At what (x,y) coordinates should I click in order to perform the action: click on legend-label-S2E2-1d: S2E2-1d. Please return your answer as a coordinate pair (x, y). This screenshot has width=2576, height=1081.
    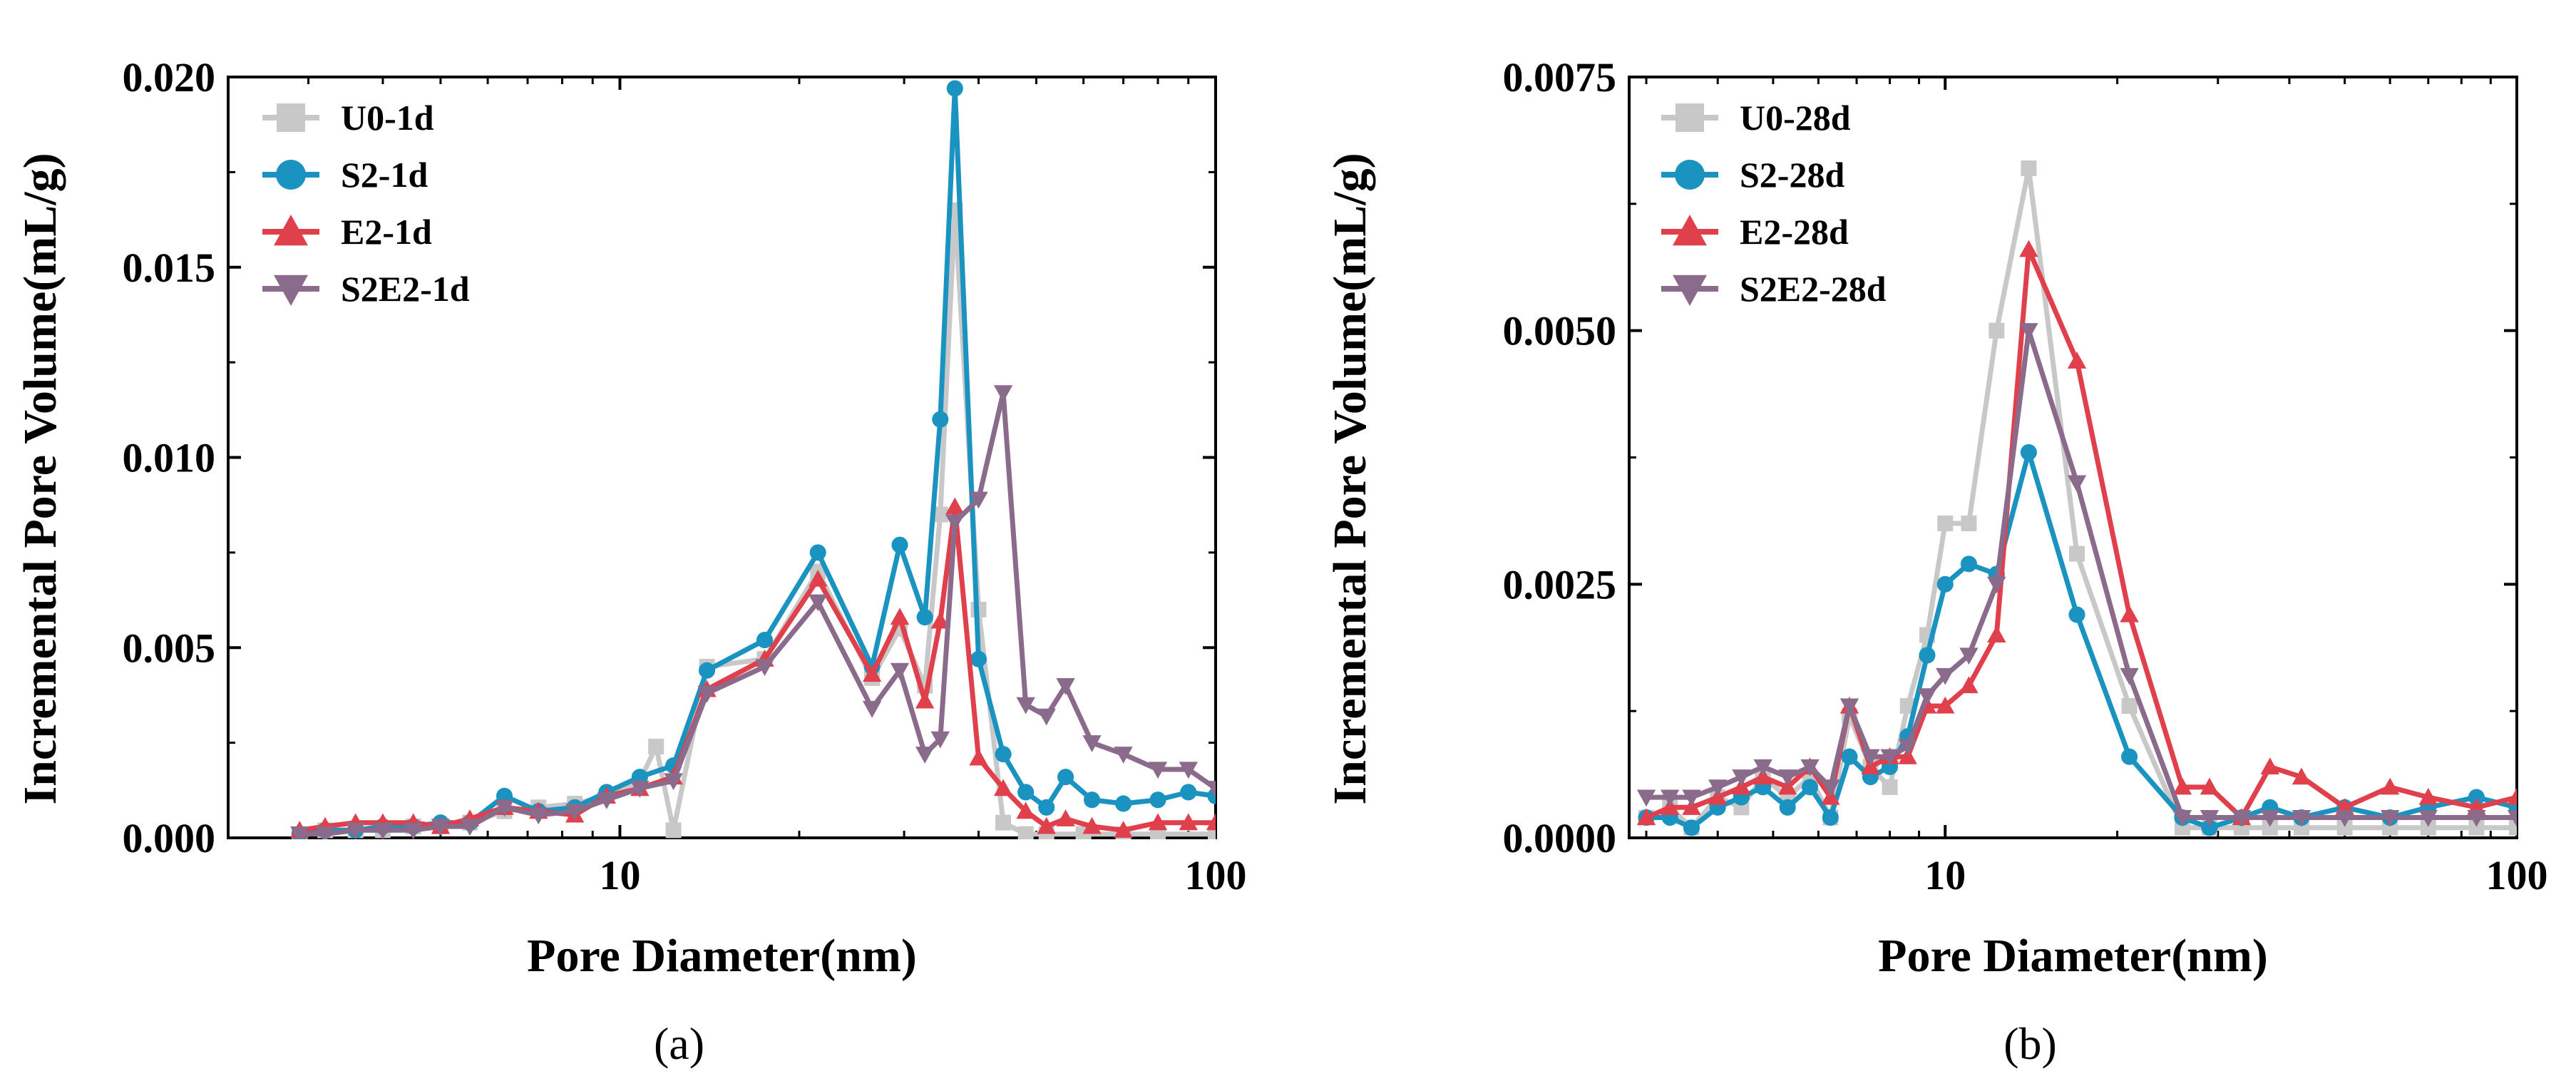
    Looking at the image, I should click on (405, 289).